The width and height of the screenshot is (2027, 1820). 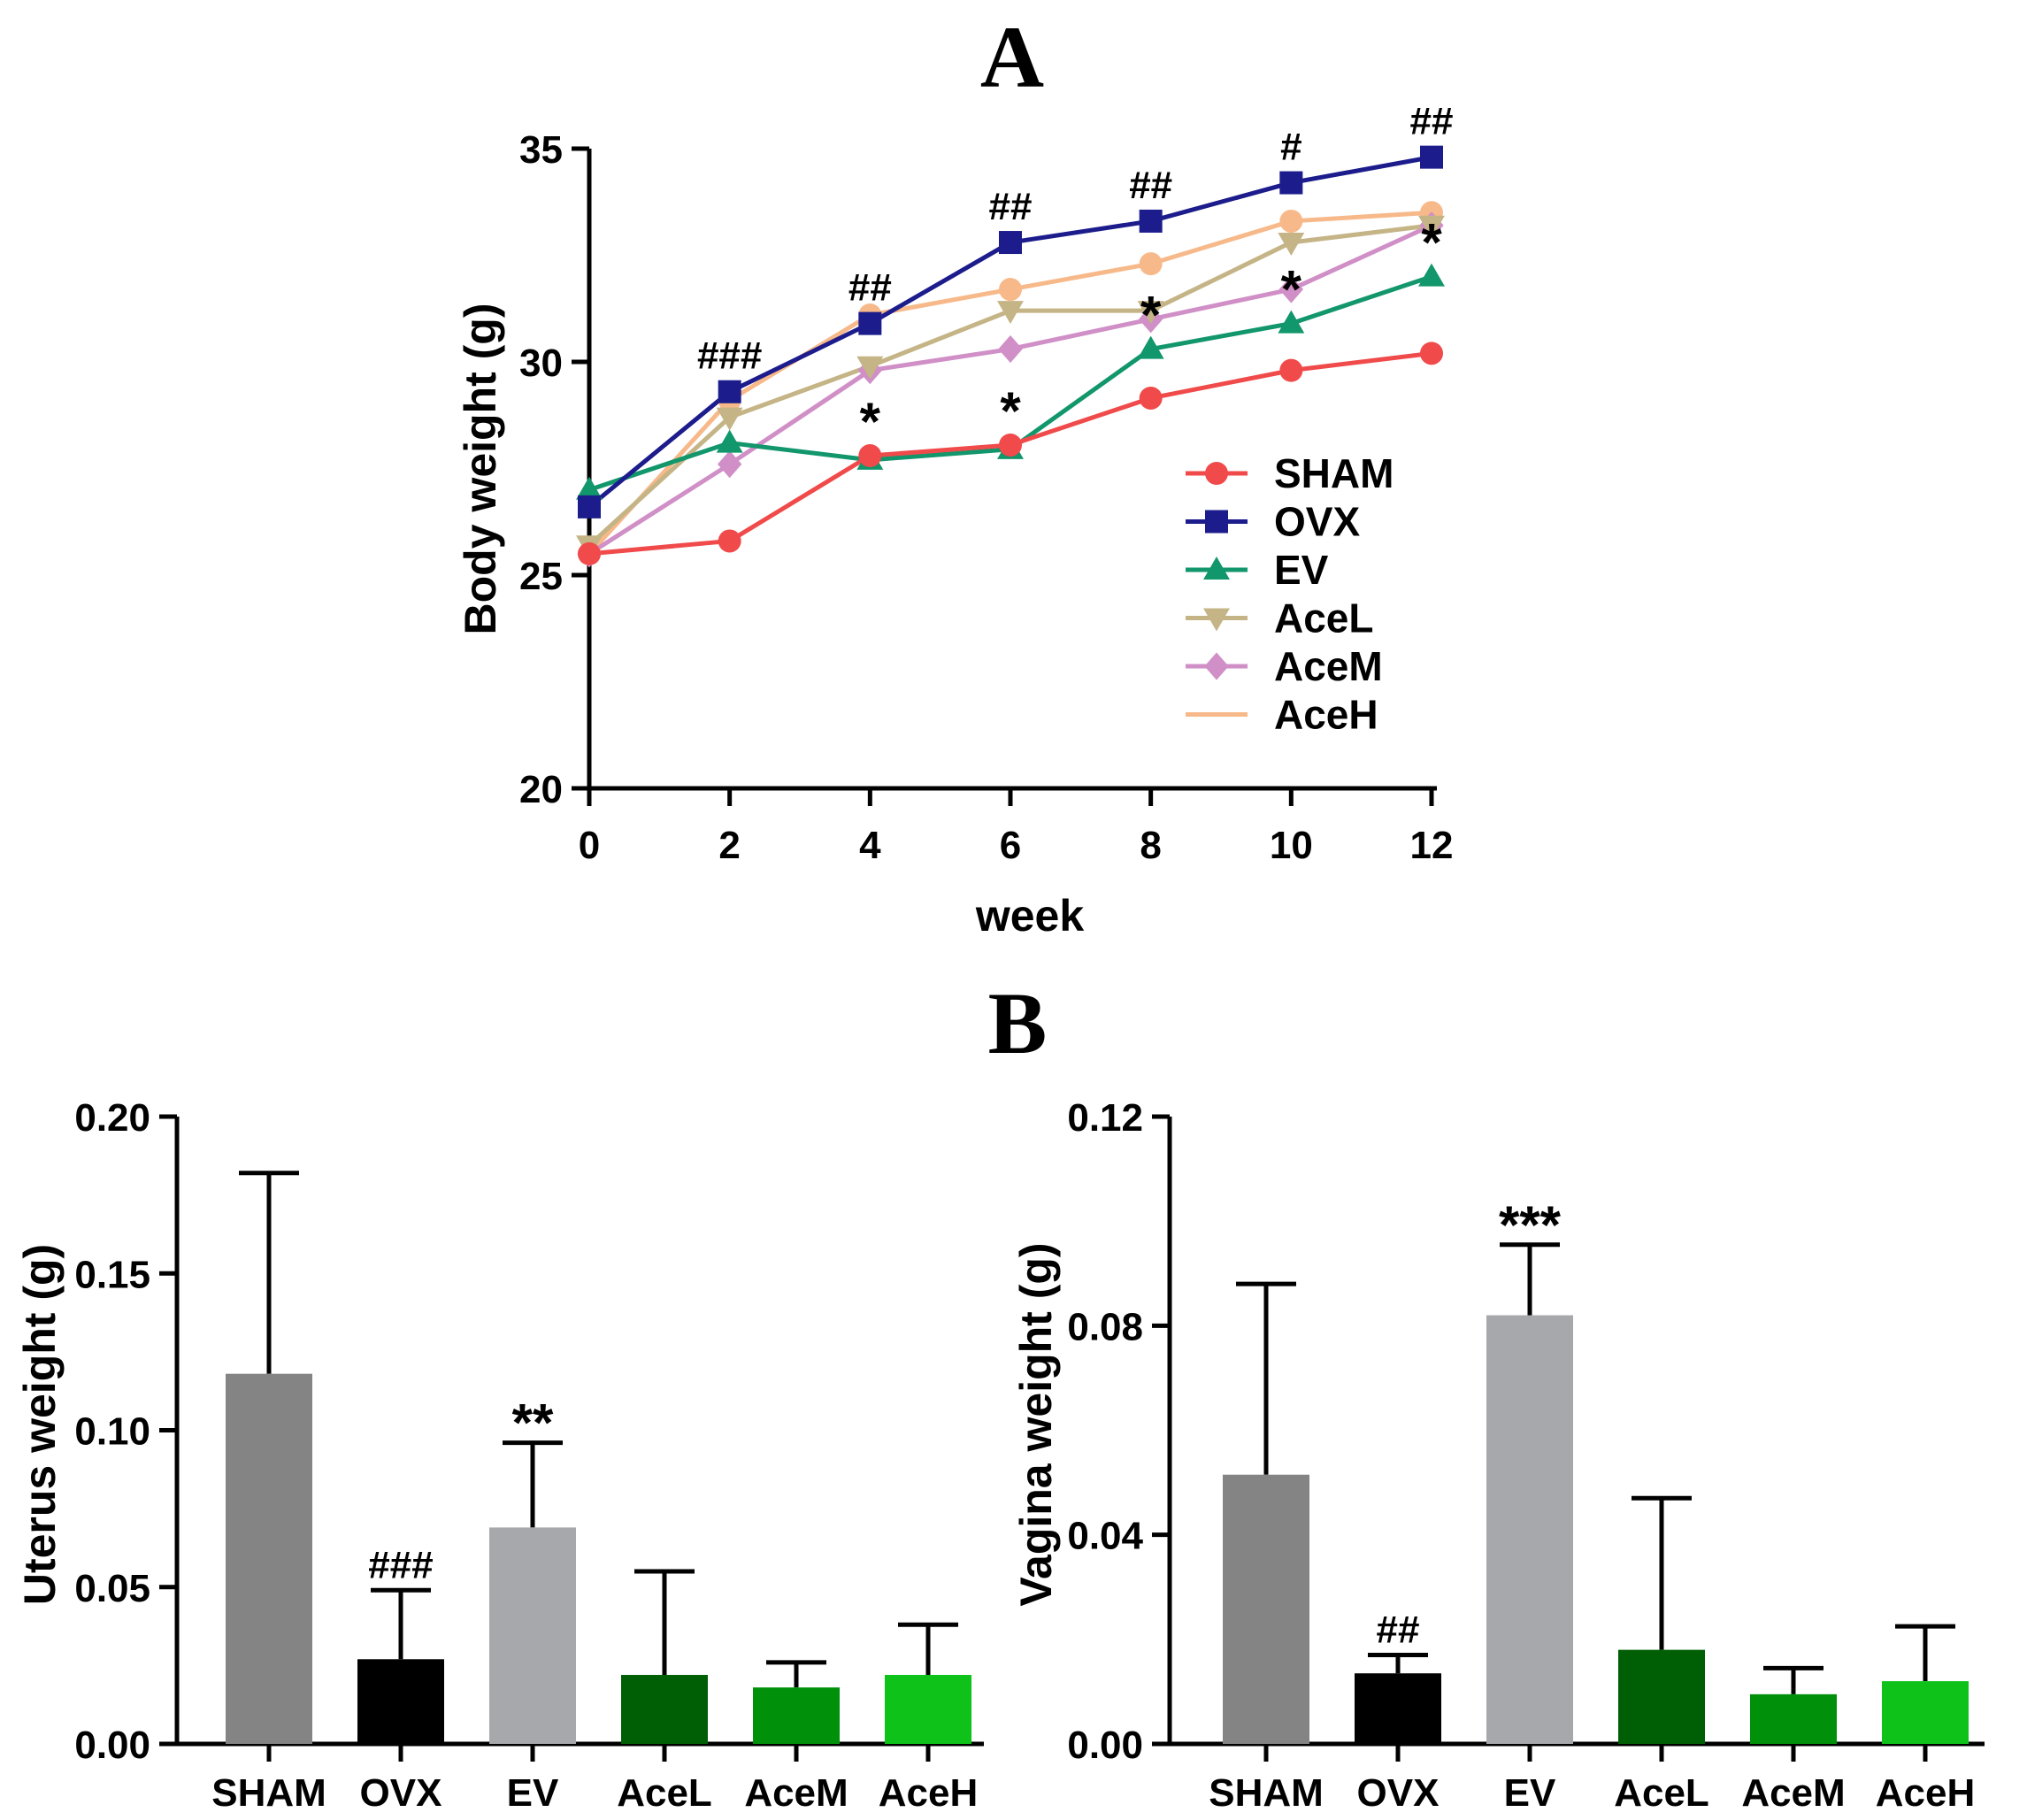 What do you see at coordinates (1324, 618) in the screenshot?
I see `legend-label: AceL` at bounding box center [1324, 618].